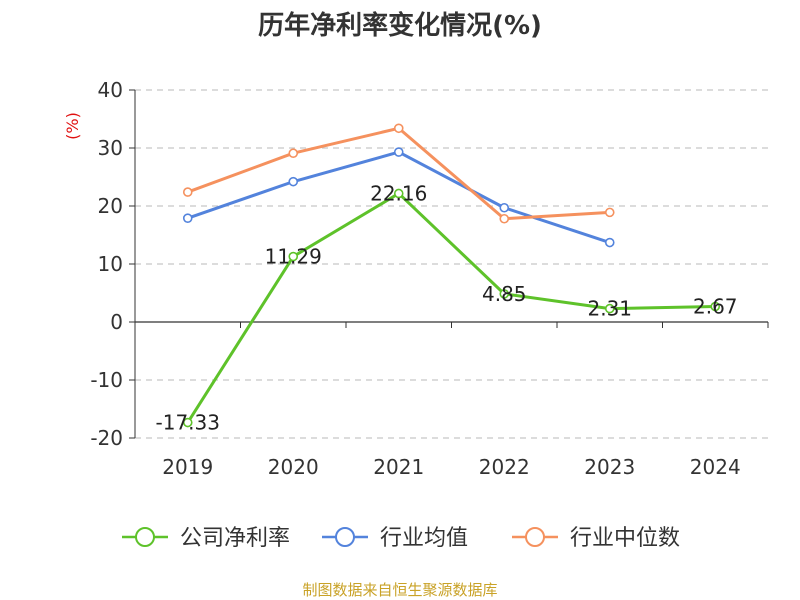 Image resolution: width=800 pixels, height=600 pixels. What do you see at coordinates (293, 467) in the screenshot?
I see `x-tick-label: 2020` at bounding box center [293, 467].